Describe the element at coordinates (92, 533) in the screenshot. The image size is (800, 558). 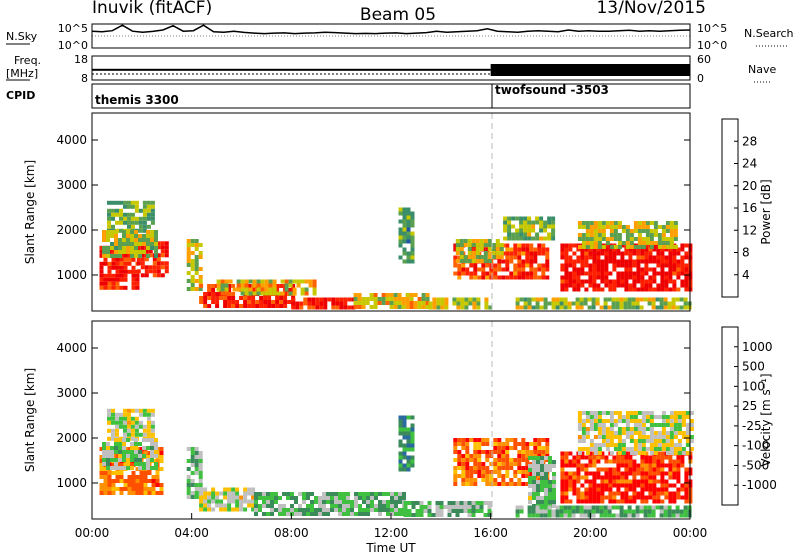
I see `x-tick-label: 00:00` at that location.